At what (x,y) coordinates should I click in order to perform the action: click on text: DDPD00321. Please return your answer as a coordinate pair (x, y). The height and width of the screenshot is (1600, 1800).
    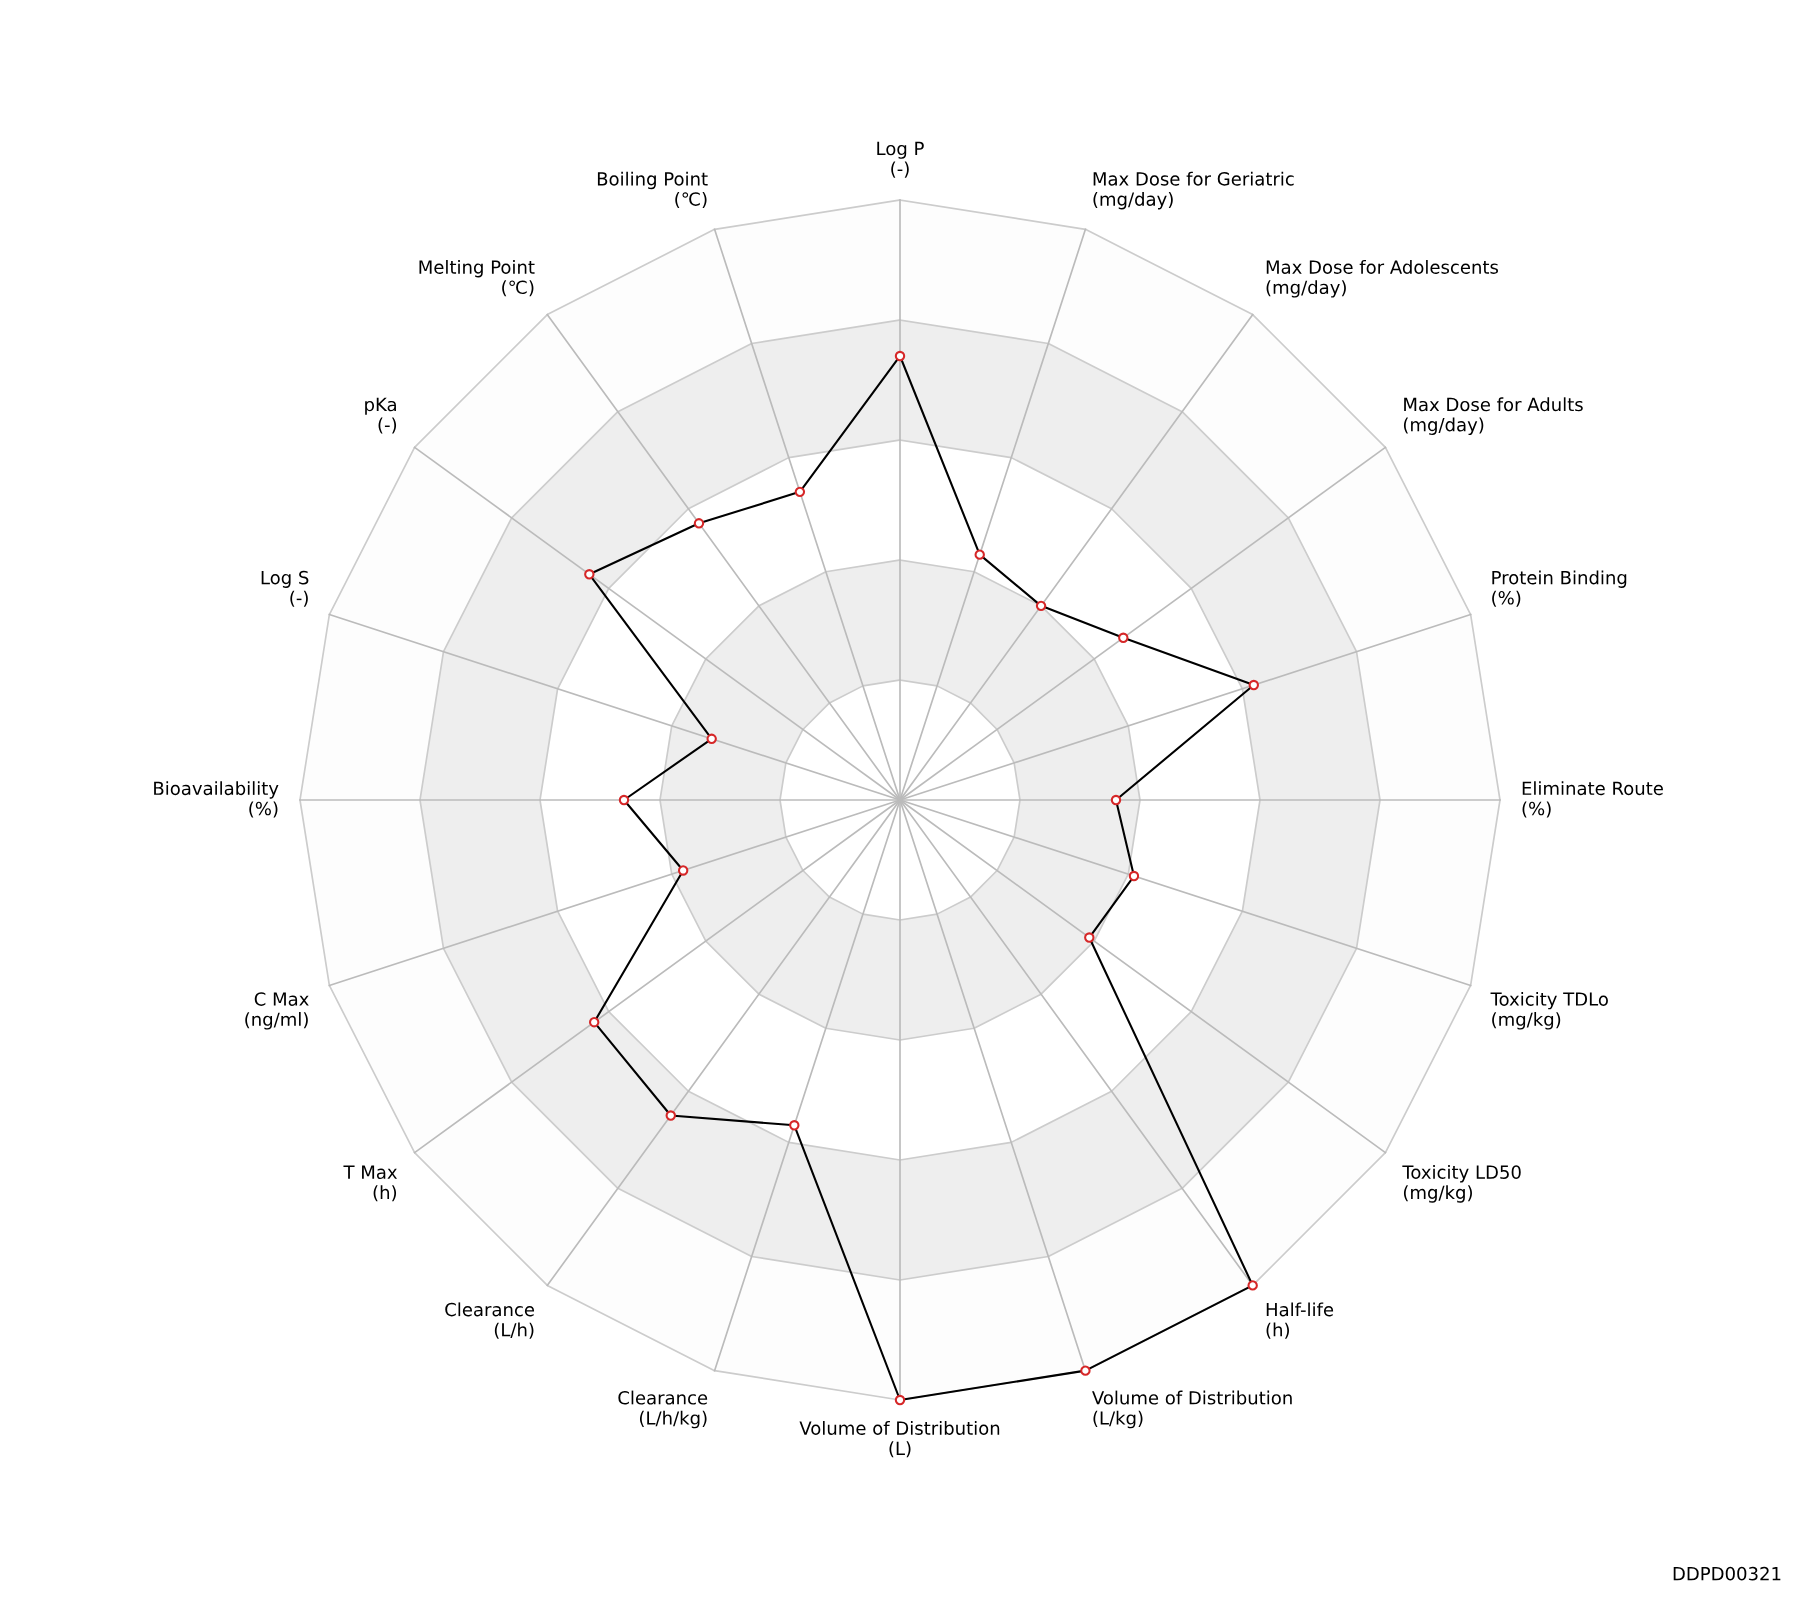
    Looking at the image, I should click on (1727, 1573).